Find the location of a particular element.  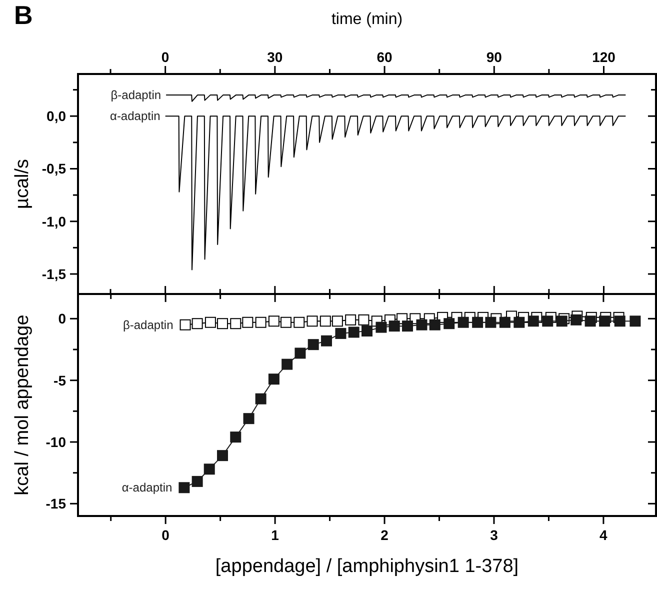

x-tick-label: 90 is located at coordinates (494, 57).